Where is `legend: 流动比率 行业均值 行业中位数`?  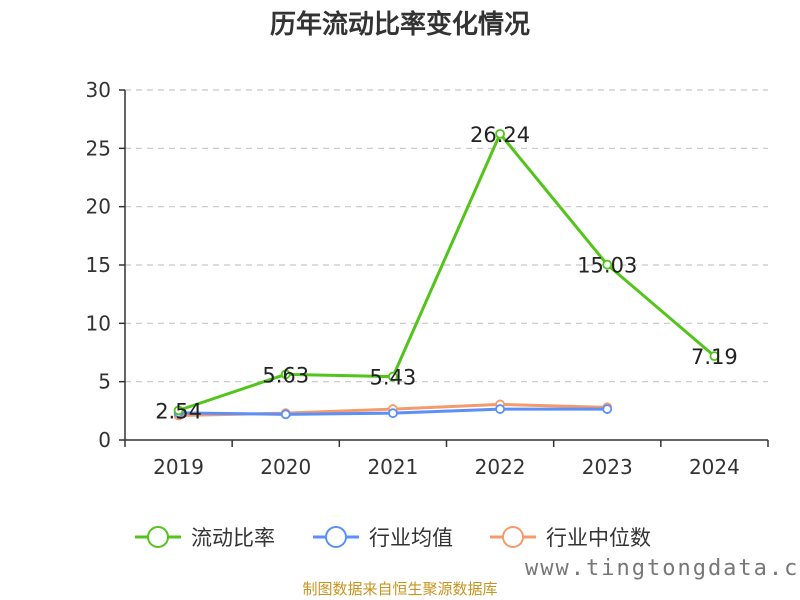 legend: 流动比率 行业均值 行业中位数 is located at coordinates (393, 538).